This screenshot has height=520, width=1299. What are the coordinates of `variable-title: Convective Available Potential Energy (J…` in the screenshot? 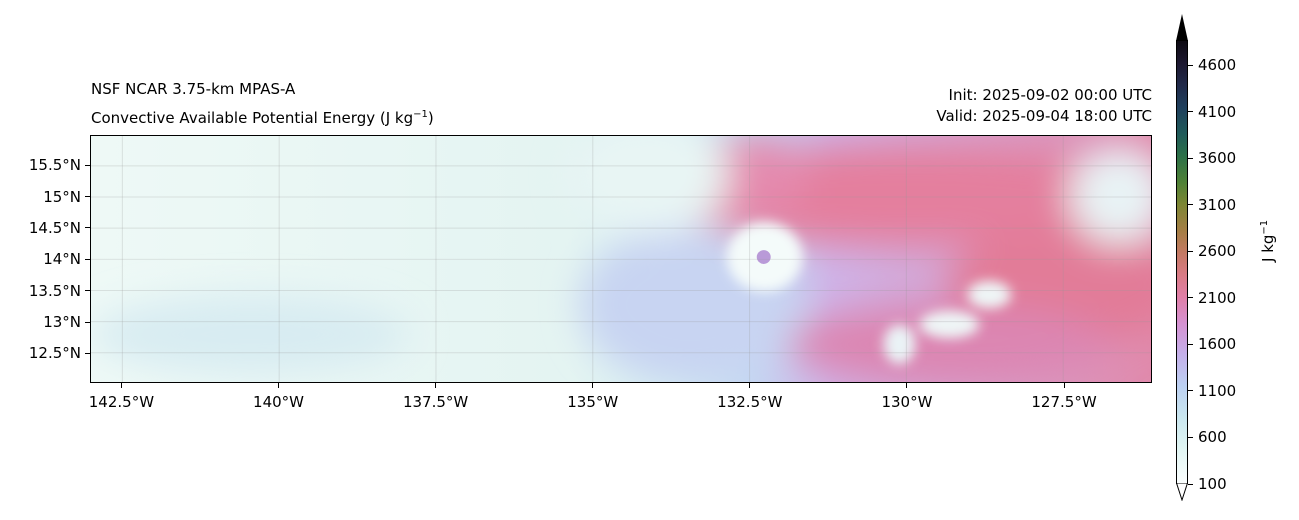 It's located at (262, 116).